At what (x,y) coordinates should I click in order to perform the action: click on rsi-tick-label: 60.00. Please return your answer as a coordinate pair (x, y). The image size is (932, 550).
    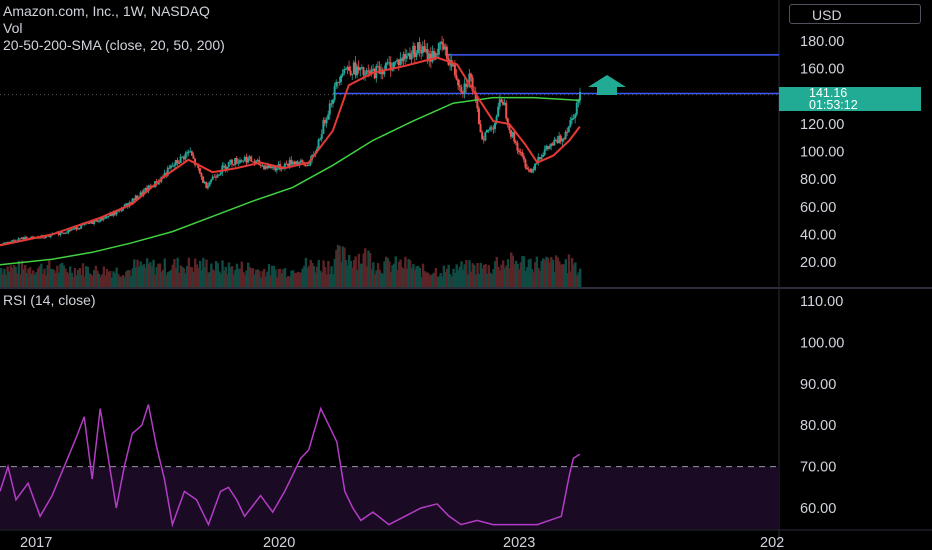
    Looking at the image, I should click on (818, 509).